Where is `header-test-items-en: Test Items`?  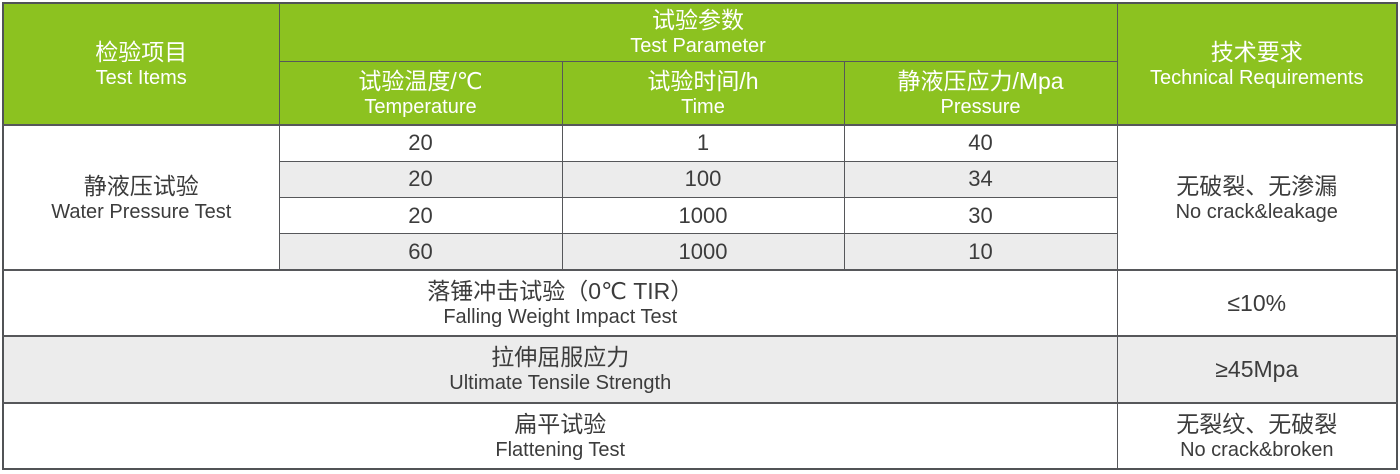 header-test-items-en: Test Items is located at coordinates (141, 78).